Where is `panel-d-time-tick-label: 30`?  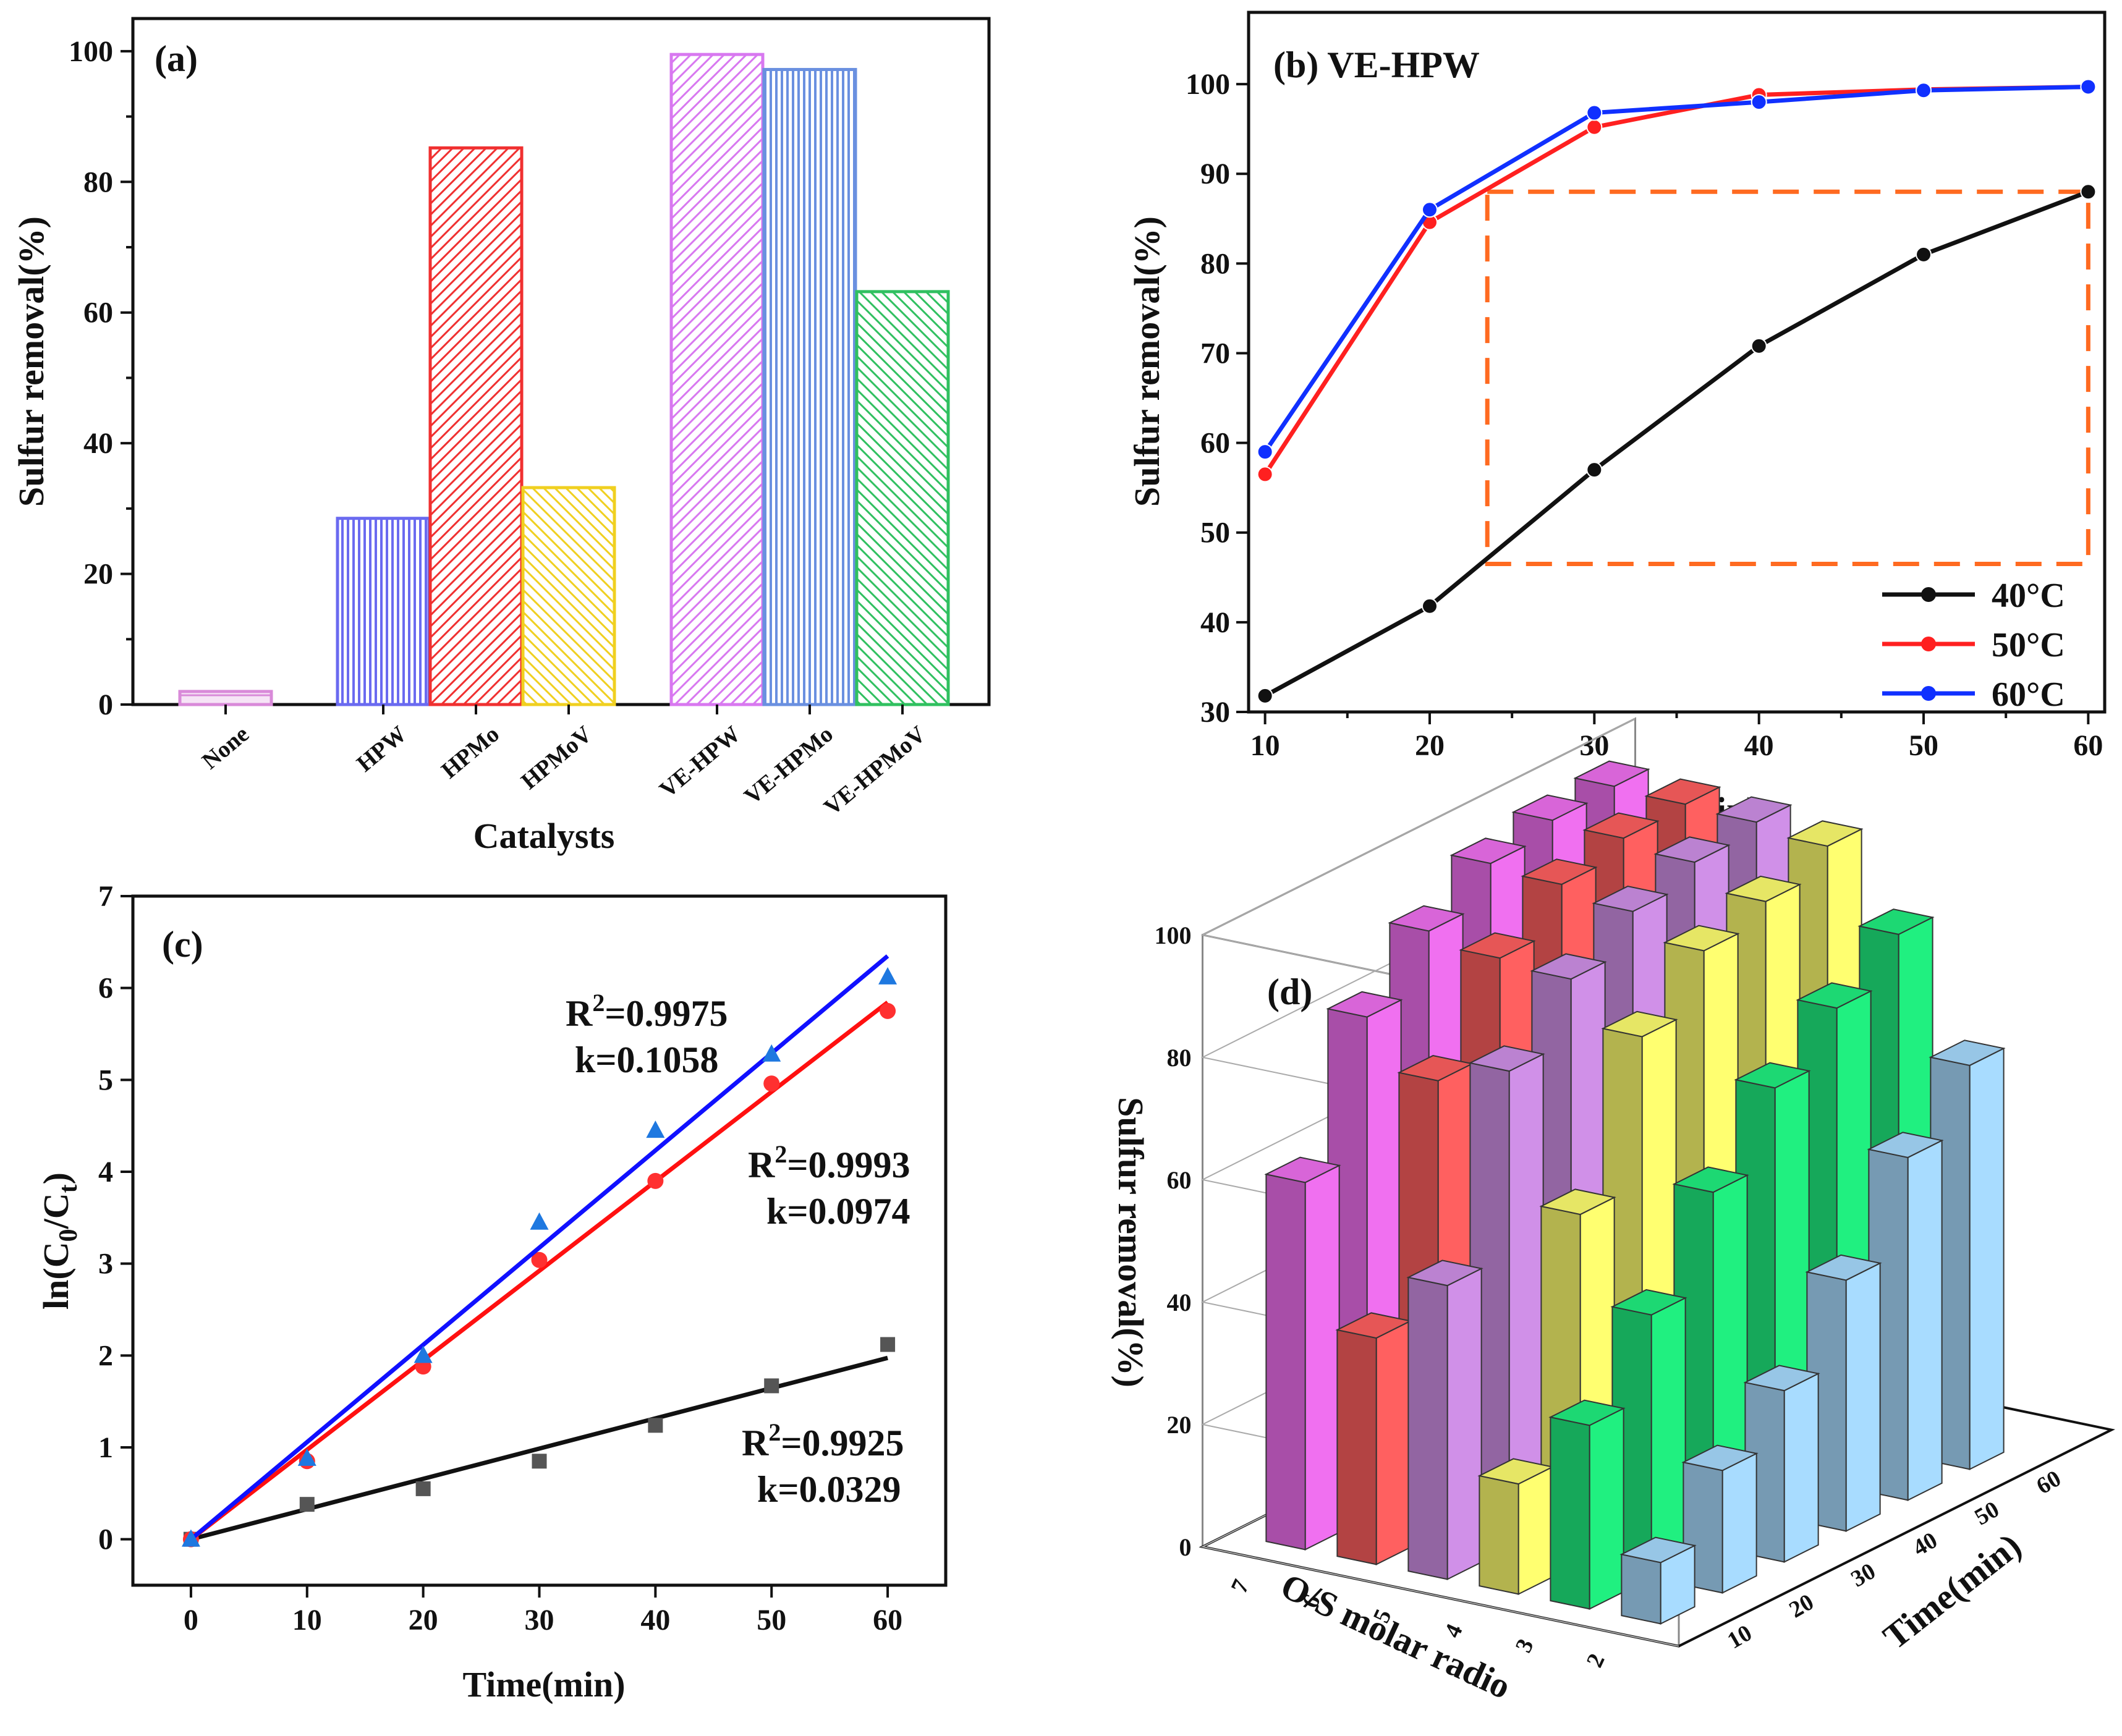 panel-d-time-tick-label: 30 is located at coordinates (1863, 1575).